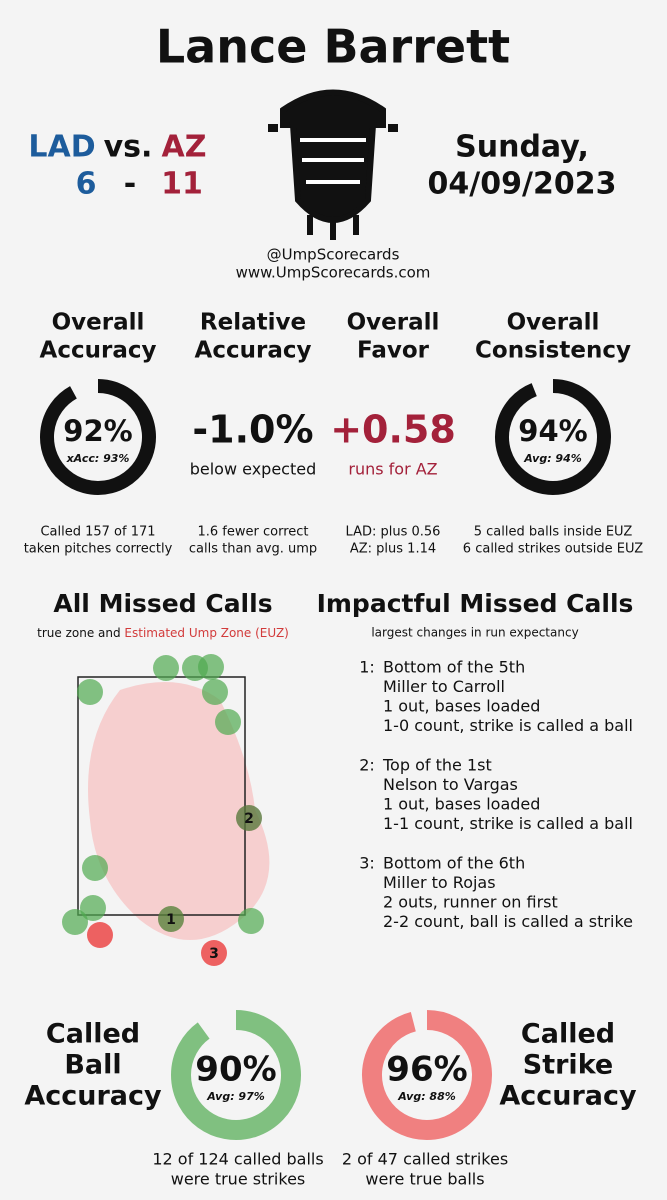 This screenshot has height=1200, width=667. I want to click on marker: 3, so click(214, 954).